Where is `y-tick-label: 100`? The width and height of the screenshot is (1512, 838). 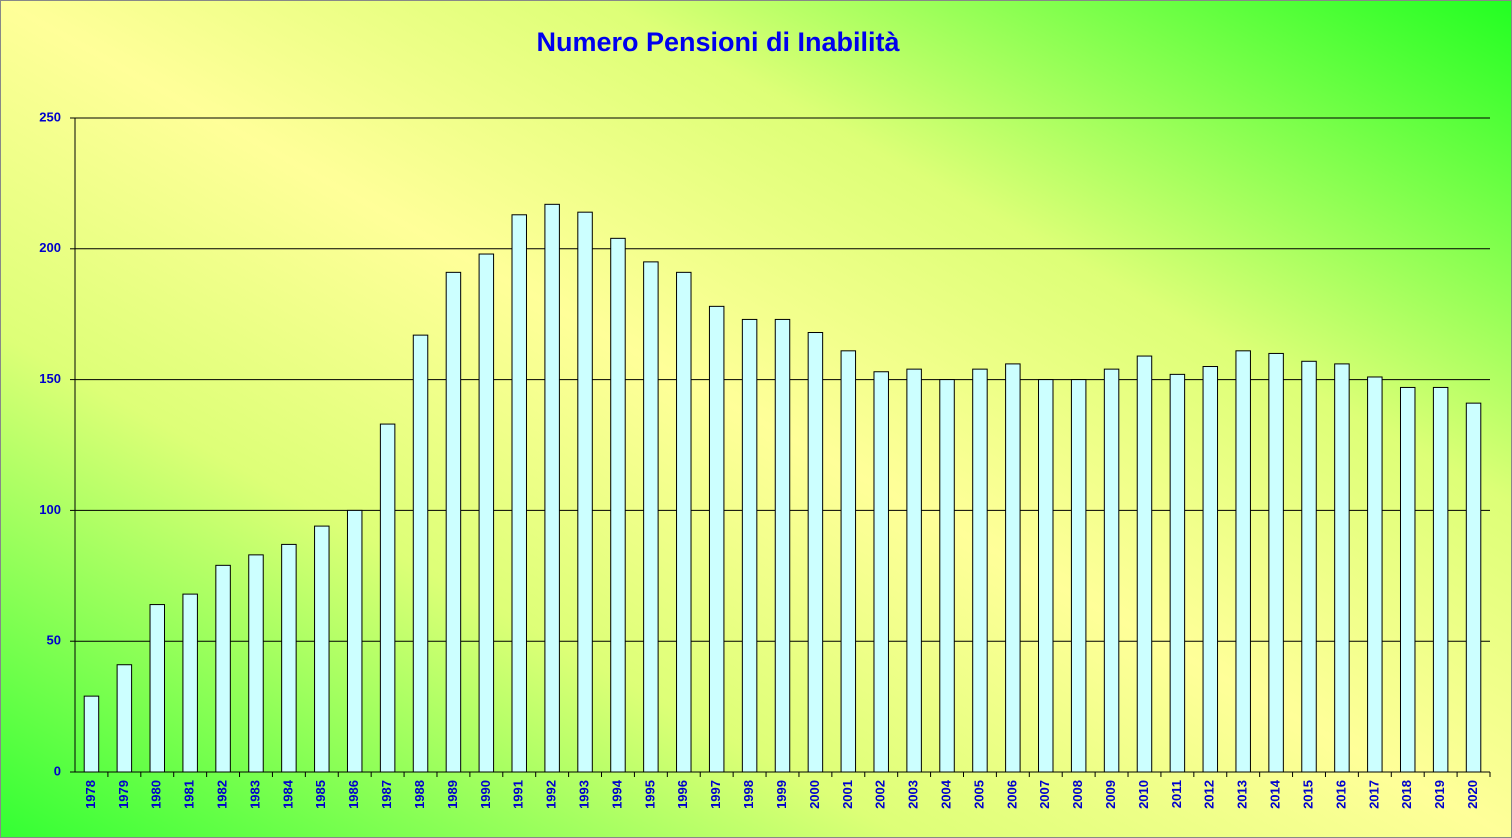 y-tick-label: 100 is located at coordinates (50, 509).